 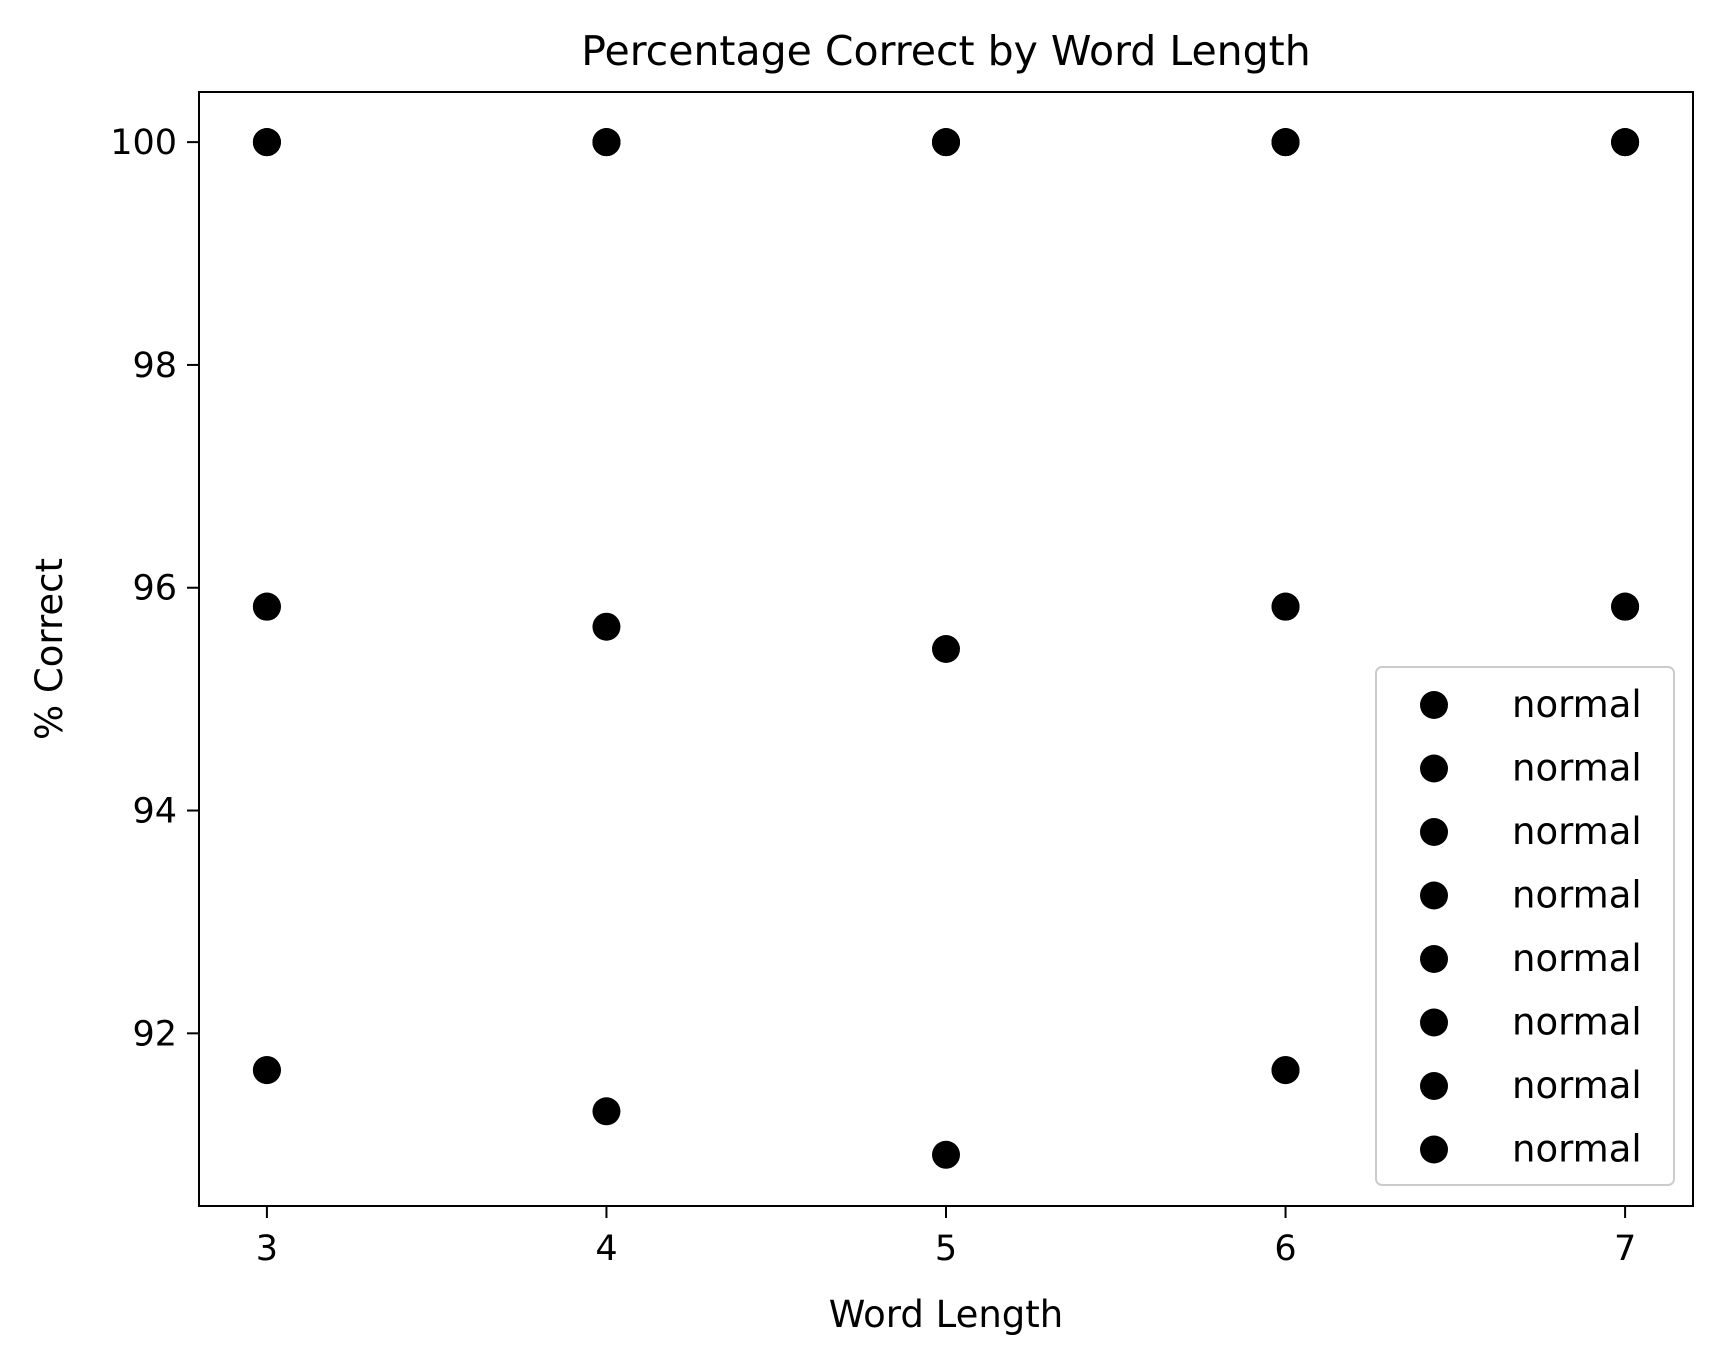 I want to click on y-tick-label: 98, so click(x=154, y=366).